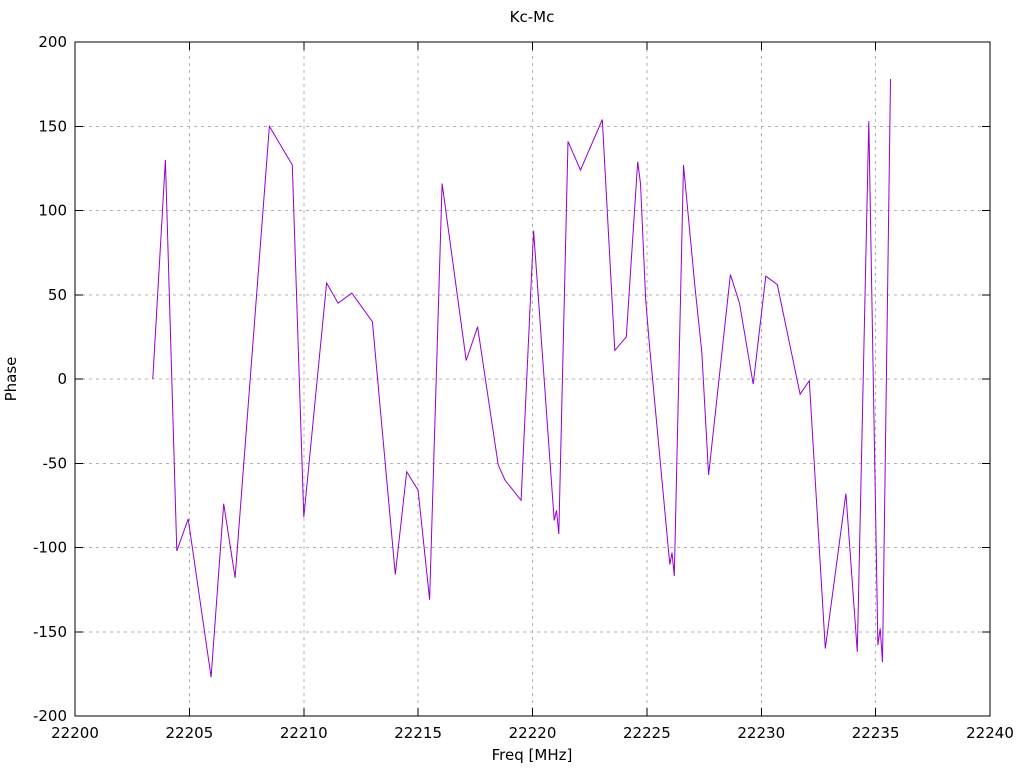  I want to click on y-tick-label: 0, so click(62, 379).